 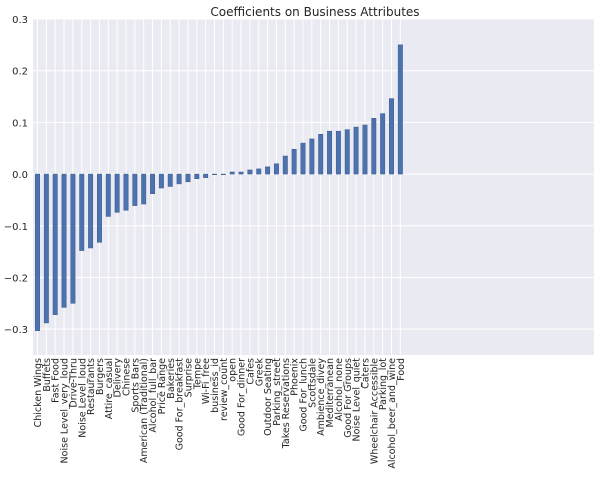 What do you see at coordinates (180, 404) in the screenshot?
I see `x-tick-label: Good For_breakfast` at bounding box center [180, 404].